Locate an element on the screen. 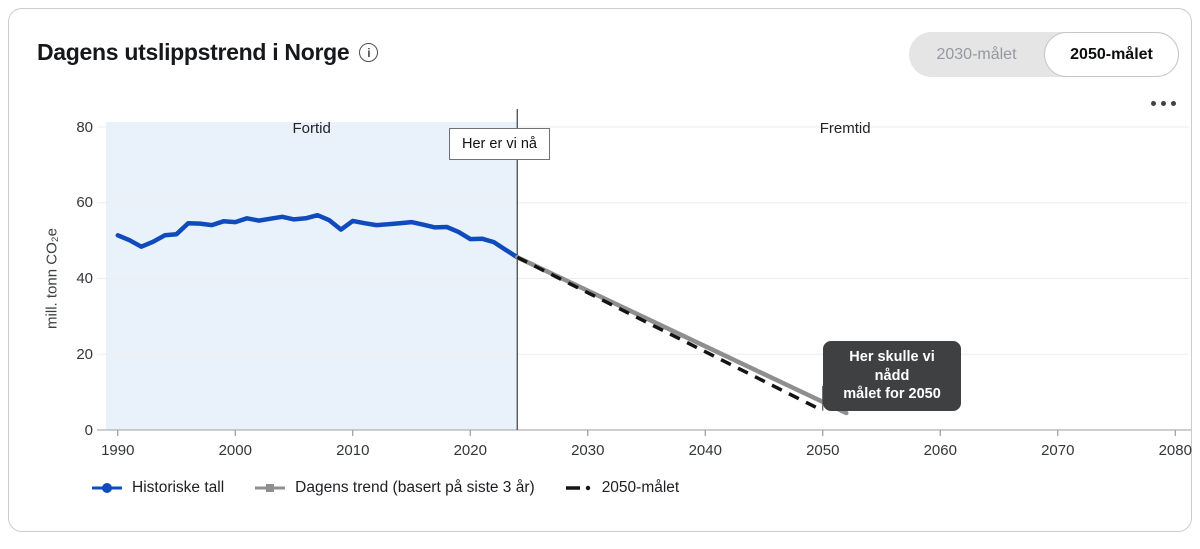 Image resolution: width=1200 pixels, height=549 pixels. legend-item-historiske-tall: Historiske tall is located at coordinates (157, 488).